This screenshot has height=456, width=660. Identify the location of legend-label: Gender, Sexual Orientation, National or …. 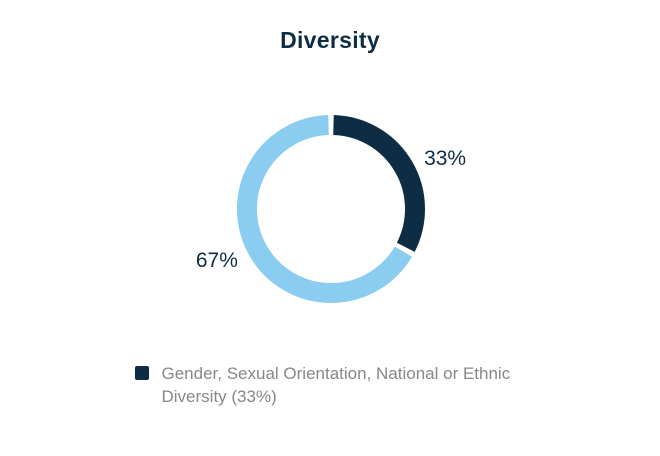
(336, 385).